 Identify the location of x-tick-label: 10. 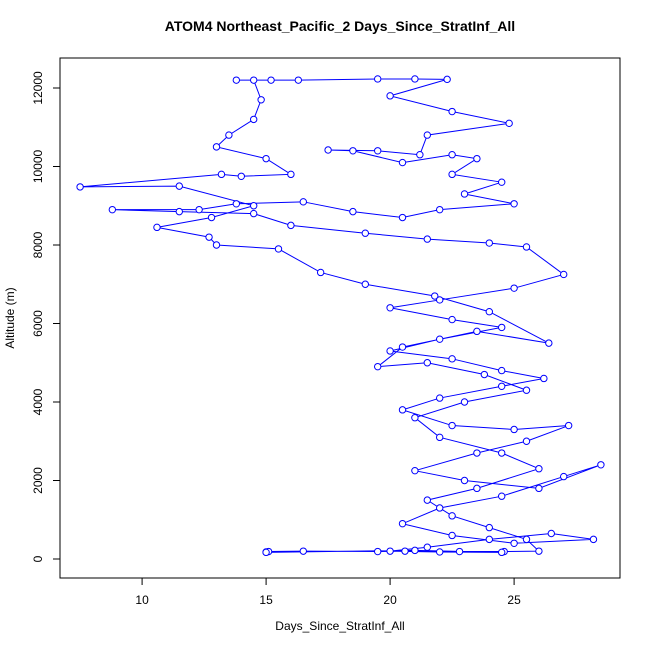
(142, 600).